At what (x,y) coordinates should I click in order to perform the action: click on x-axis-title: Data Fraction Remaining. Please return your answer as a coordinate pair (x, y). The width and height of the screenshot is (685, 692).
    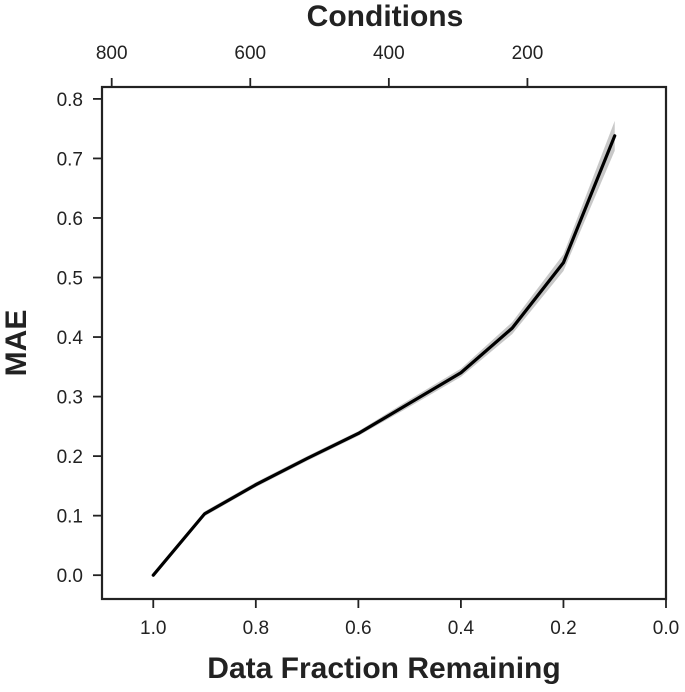
    Looking at the image, I should click on (383, 668).